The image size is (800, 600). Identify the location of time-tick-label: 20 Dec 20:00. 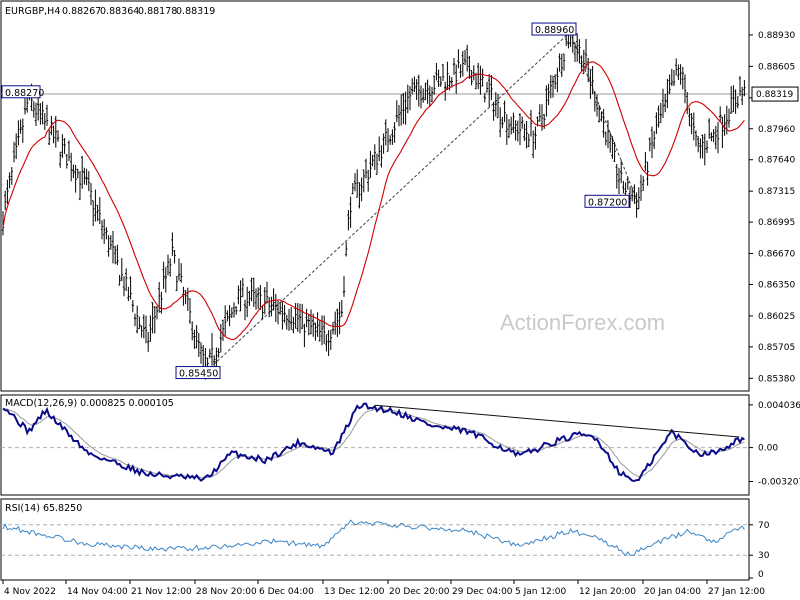
(419, 592).